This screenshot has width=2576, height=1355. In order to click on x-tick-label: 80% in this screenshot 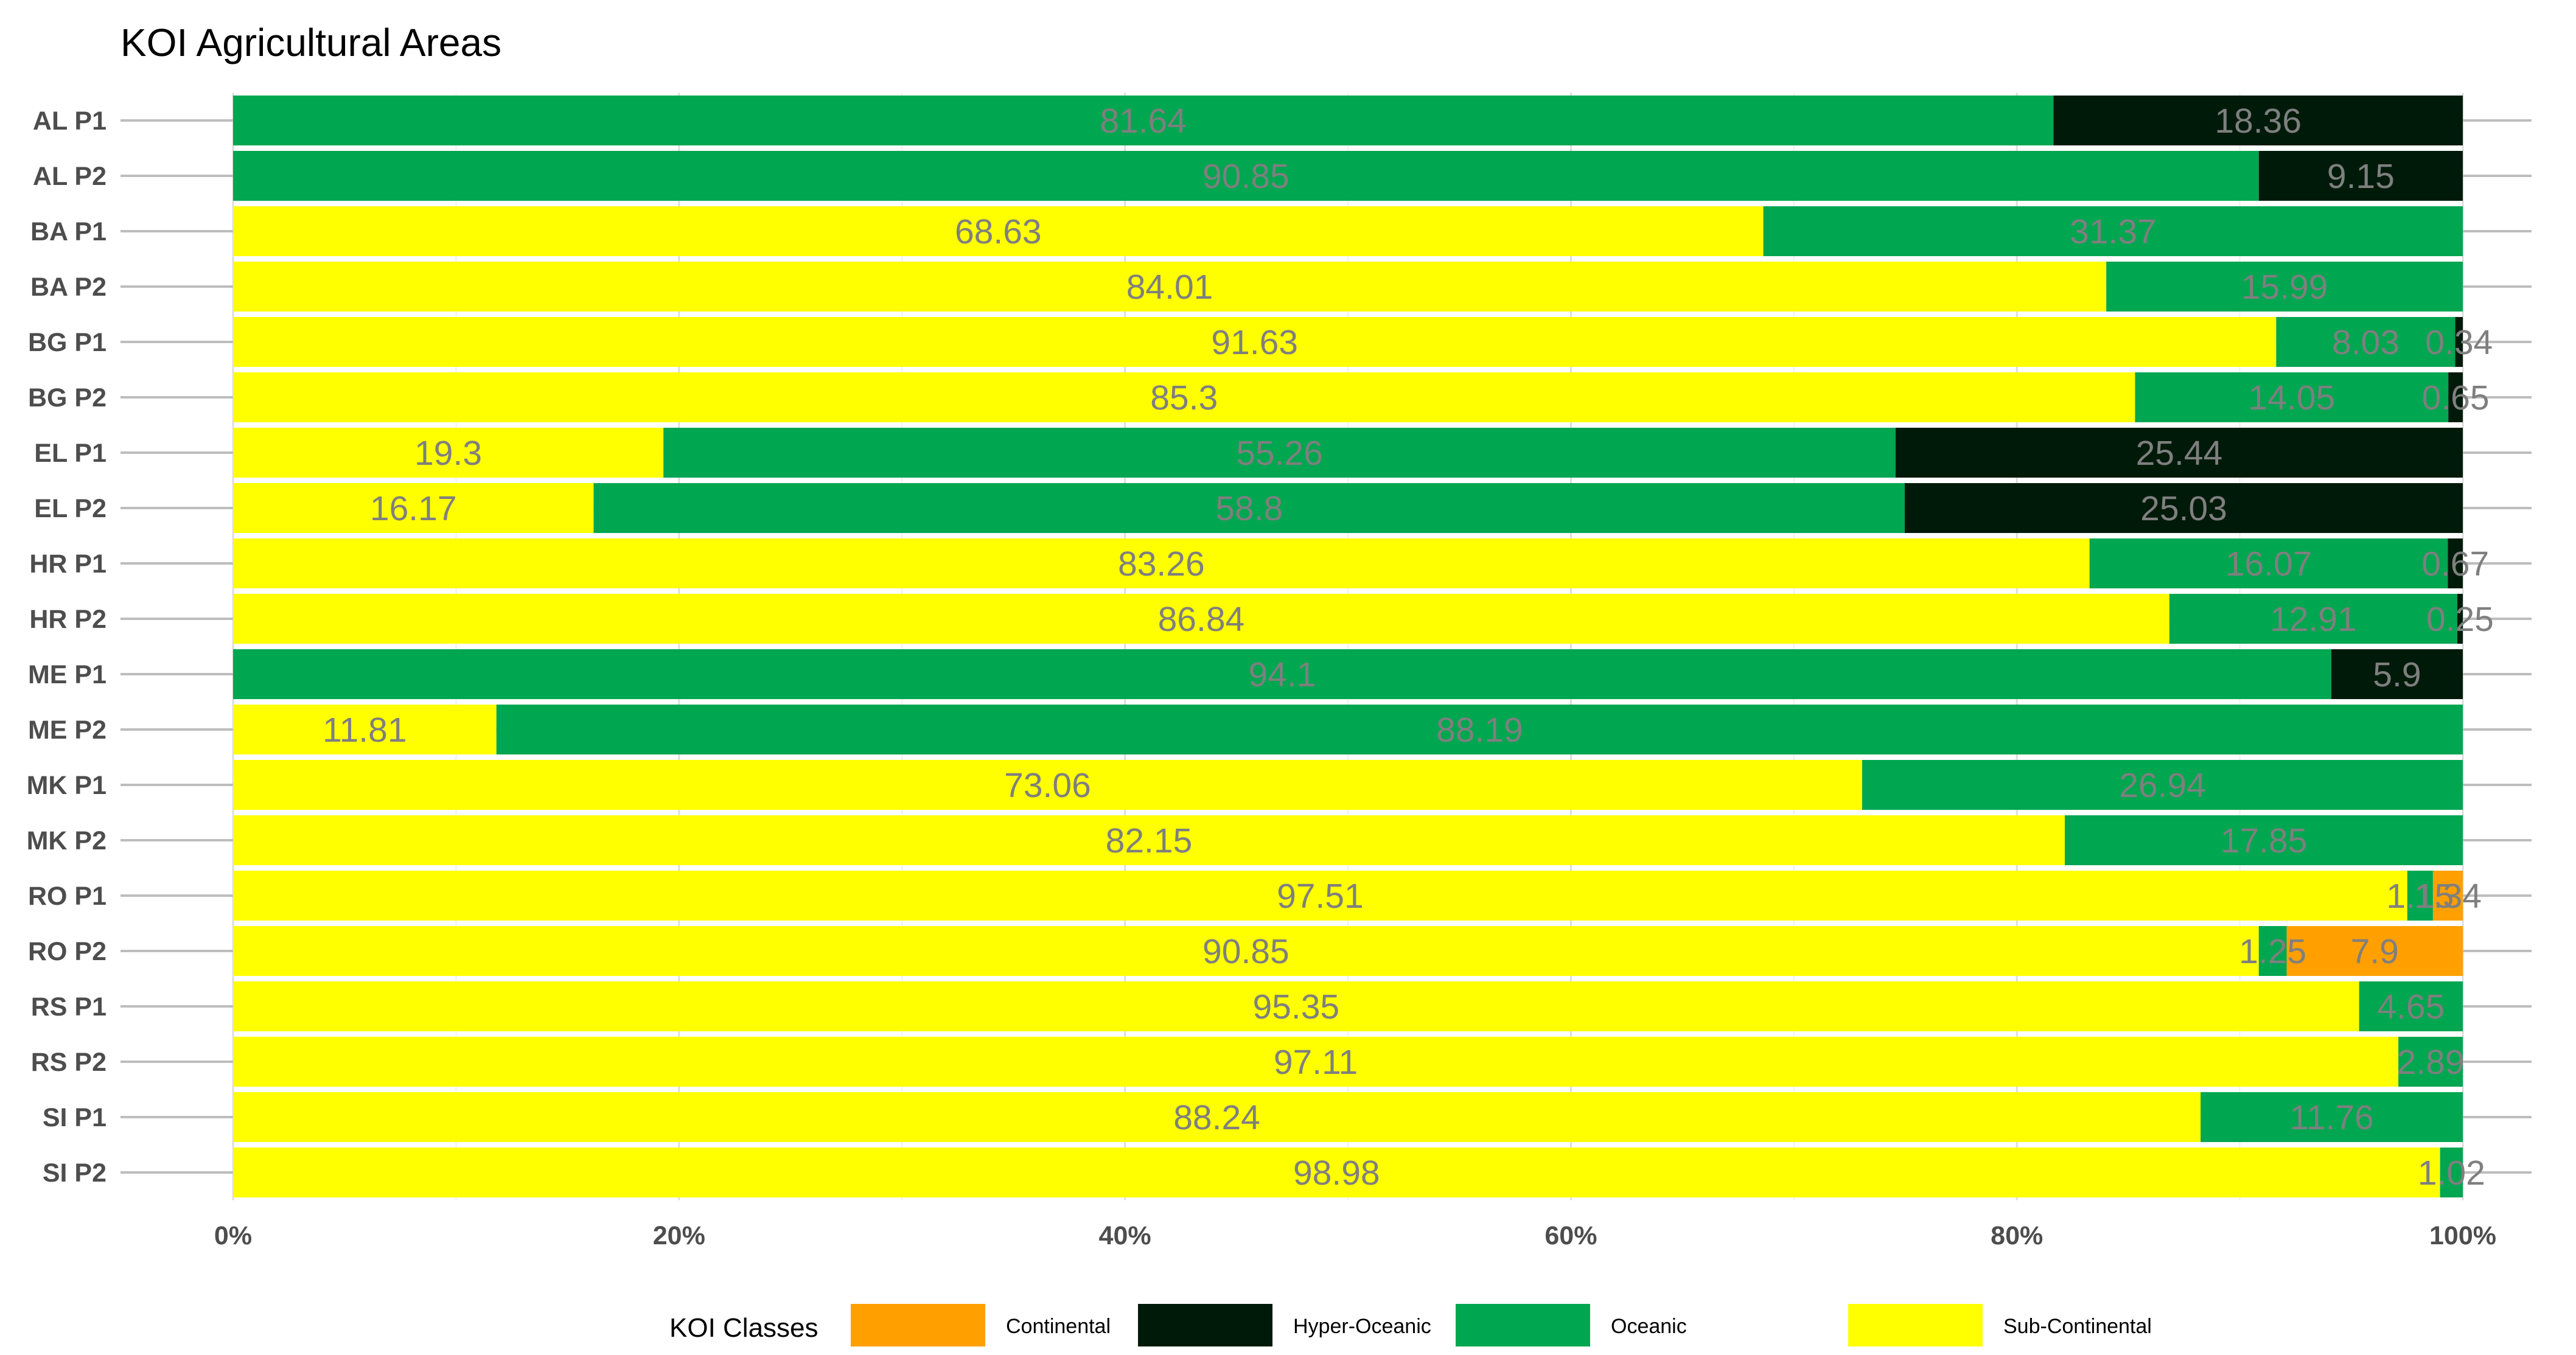, I will do `click(2017, 1235)`.